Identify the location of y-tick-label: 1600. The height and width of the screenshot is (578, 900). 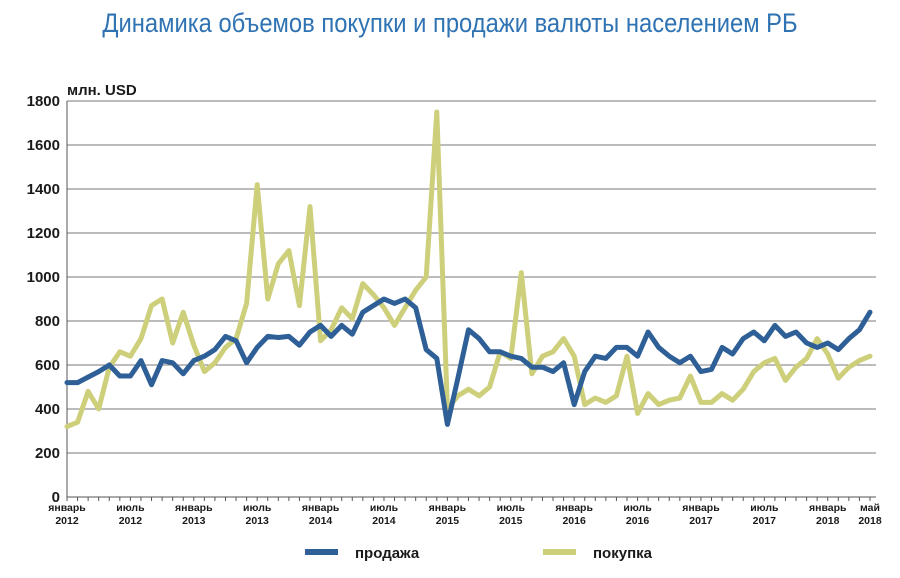
(43, 145).